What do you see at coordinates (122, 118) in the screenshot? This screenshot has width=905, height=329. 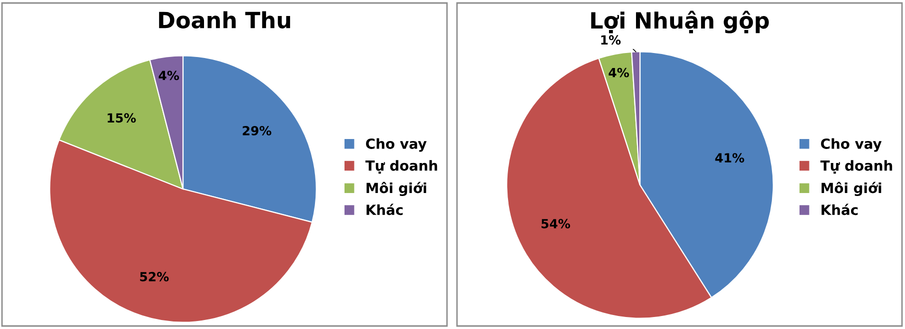 I see `data-label: 15%` at bounding box center [122, 118].